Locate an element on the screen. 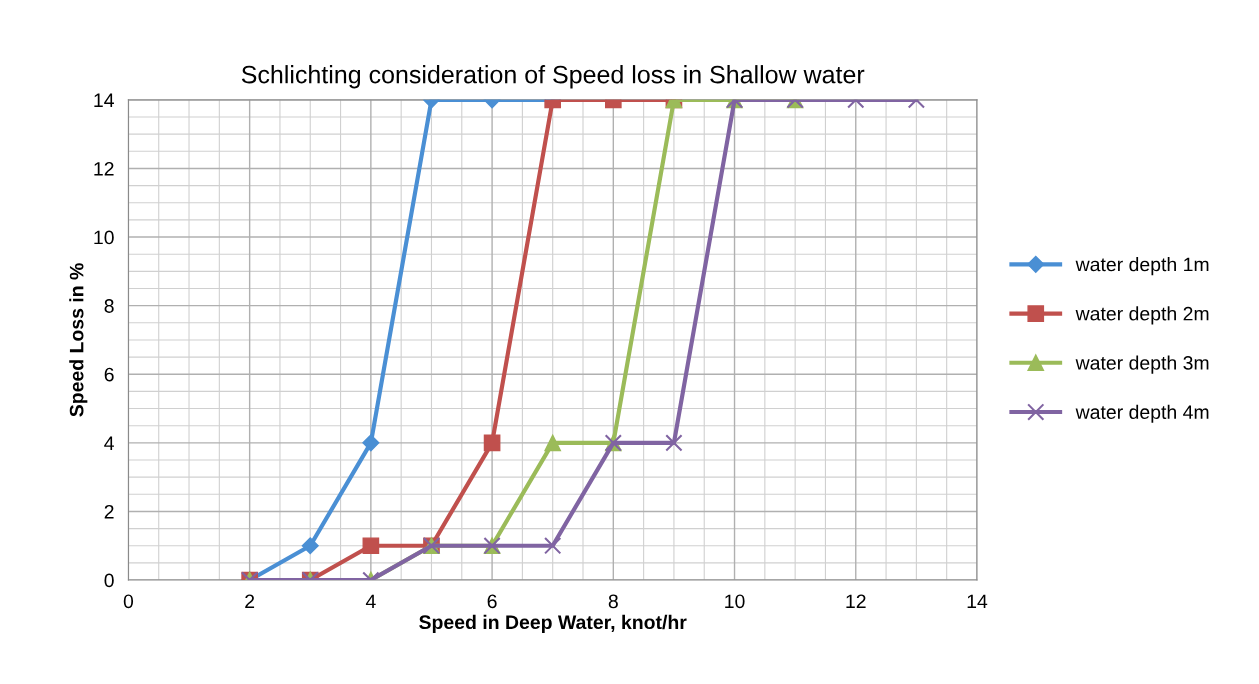  y-axis-title: Speed Loss in % is located at coordinates (78, 340).